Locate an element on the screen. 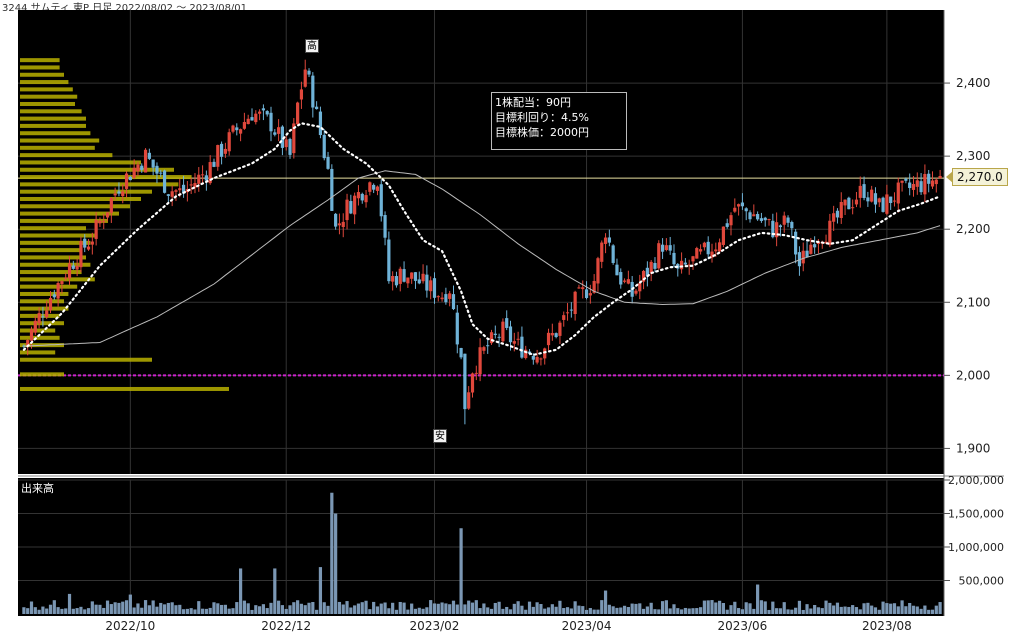  dividend-text: 1株配当：90円 is located at coordinates (533, 102).